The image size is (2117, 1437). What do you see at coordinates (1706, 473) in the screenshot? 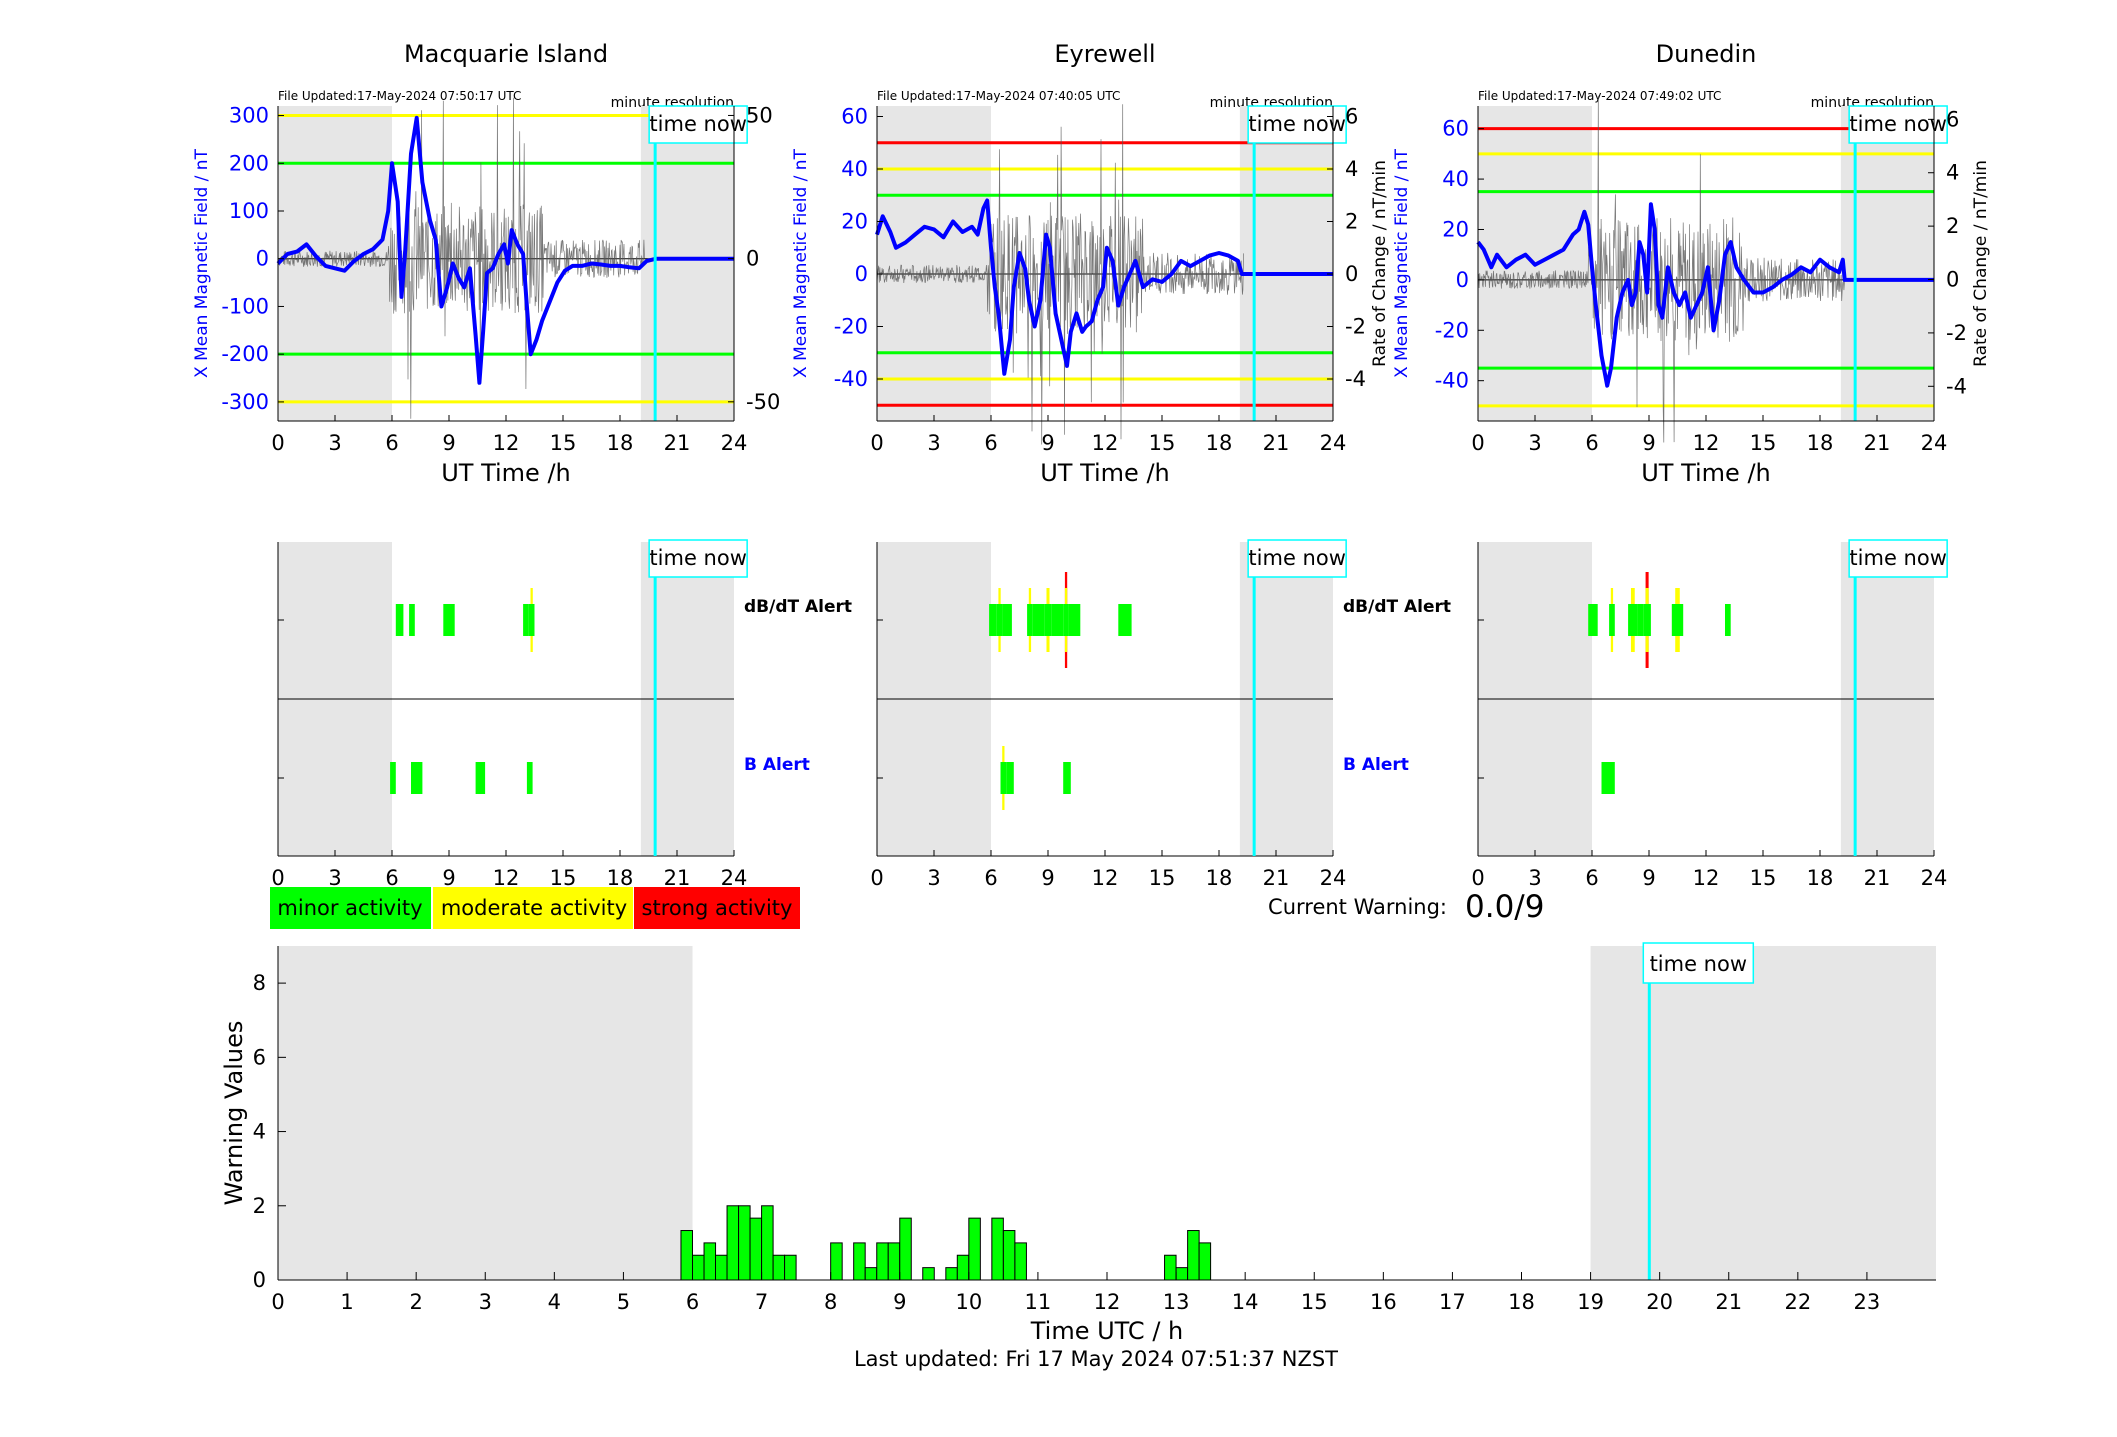
I see `x-axis-title: UT Time /h` at bounding box center [1706, 473].